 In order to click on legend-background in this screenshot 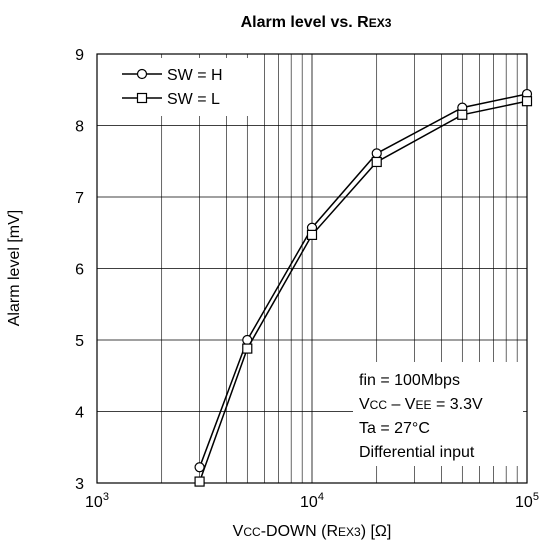, I will do `click(176, 87)`.